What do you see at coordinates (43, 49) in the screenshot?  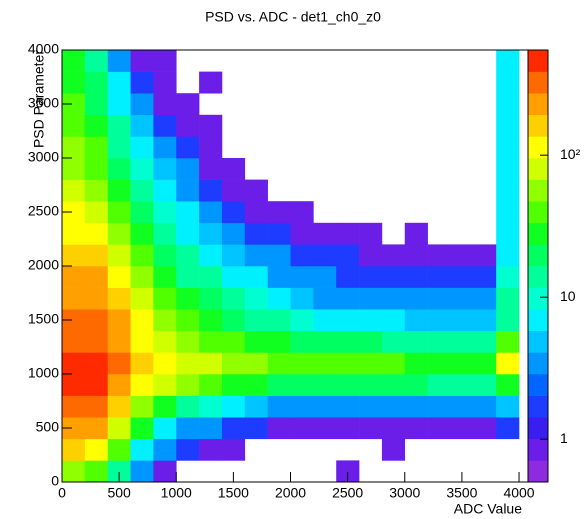 I see `y-tick-label: 4000` at bounding box center [43, 49].